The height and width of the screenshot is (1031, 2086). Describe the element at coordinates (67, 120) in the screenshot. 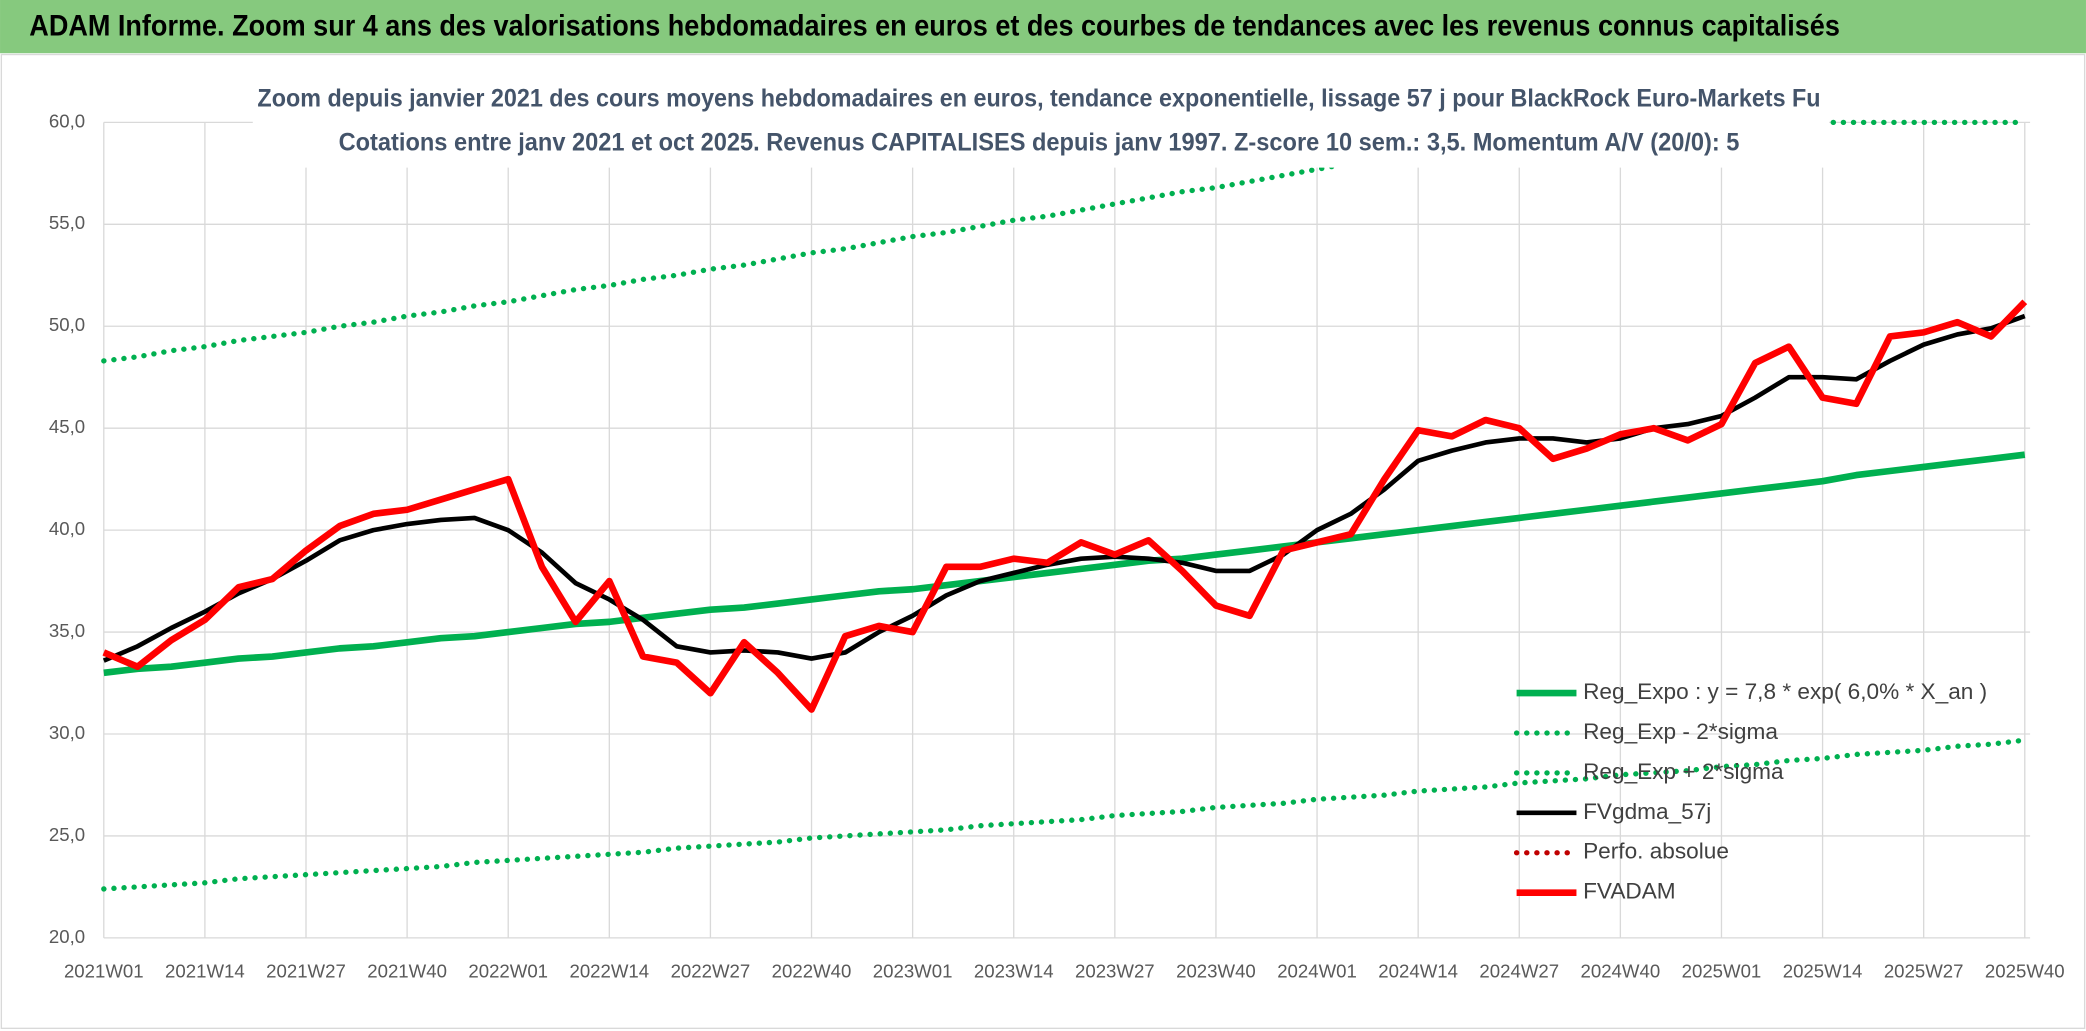

I see `y-tick-label: 60,0` at that location.